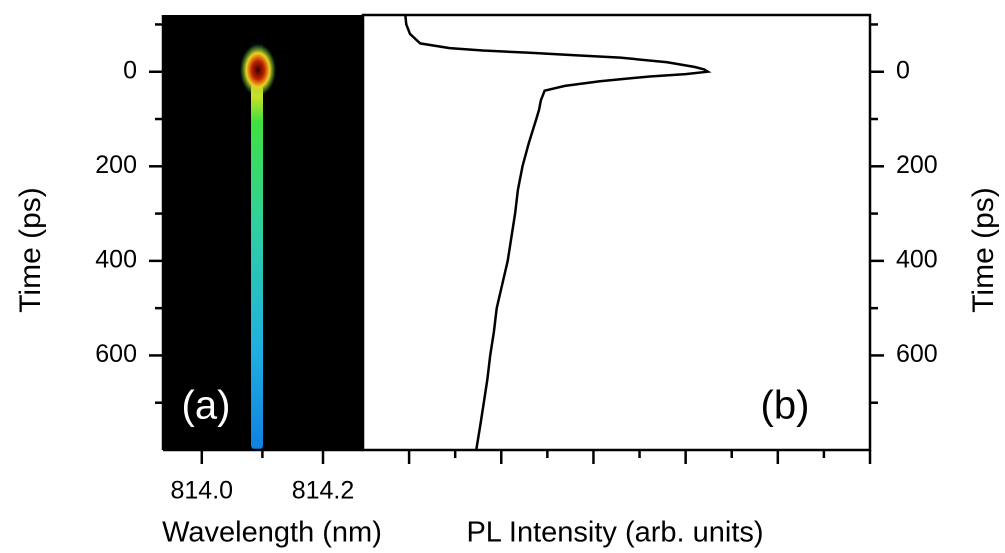  I want to click on image-stripe, so click(257, 245).